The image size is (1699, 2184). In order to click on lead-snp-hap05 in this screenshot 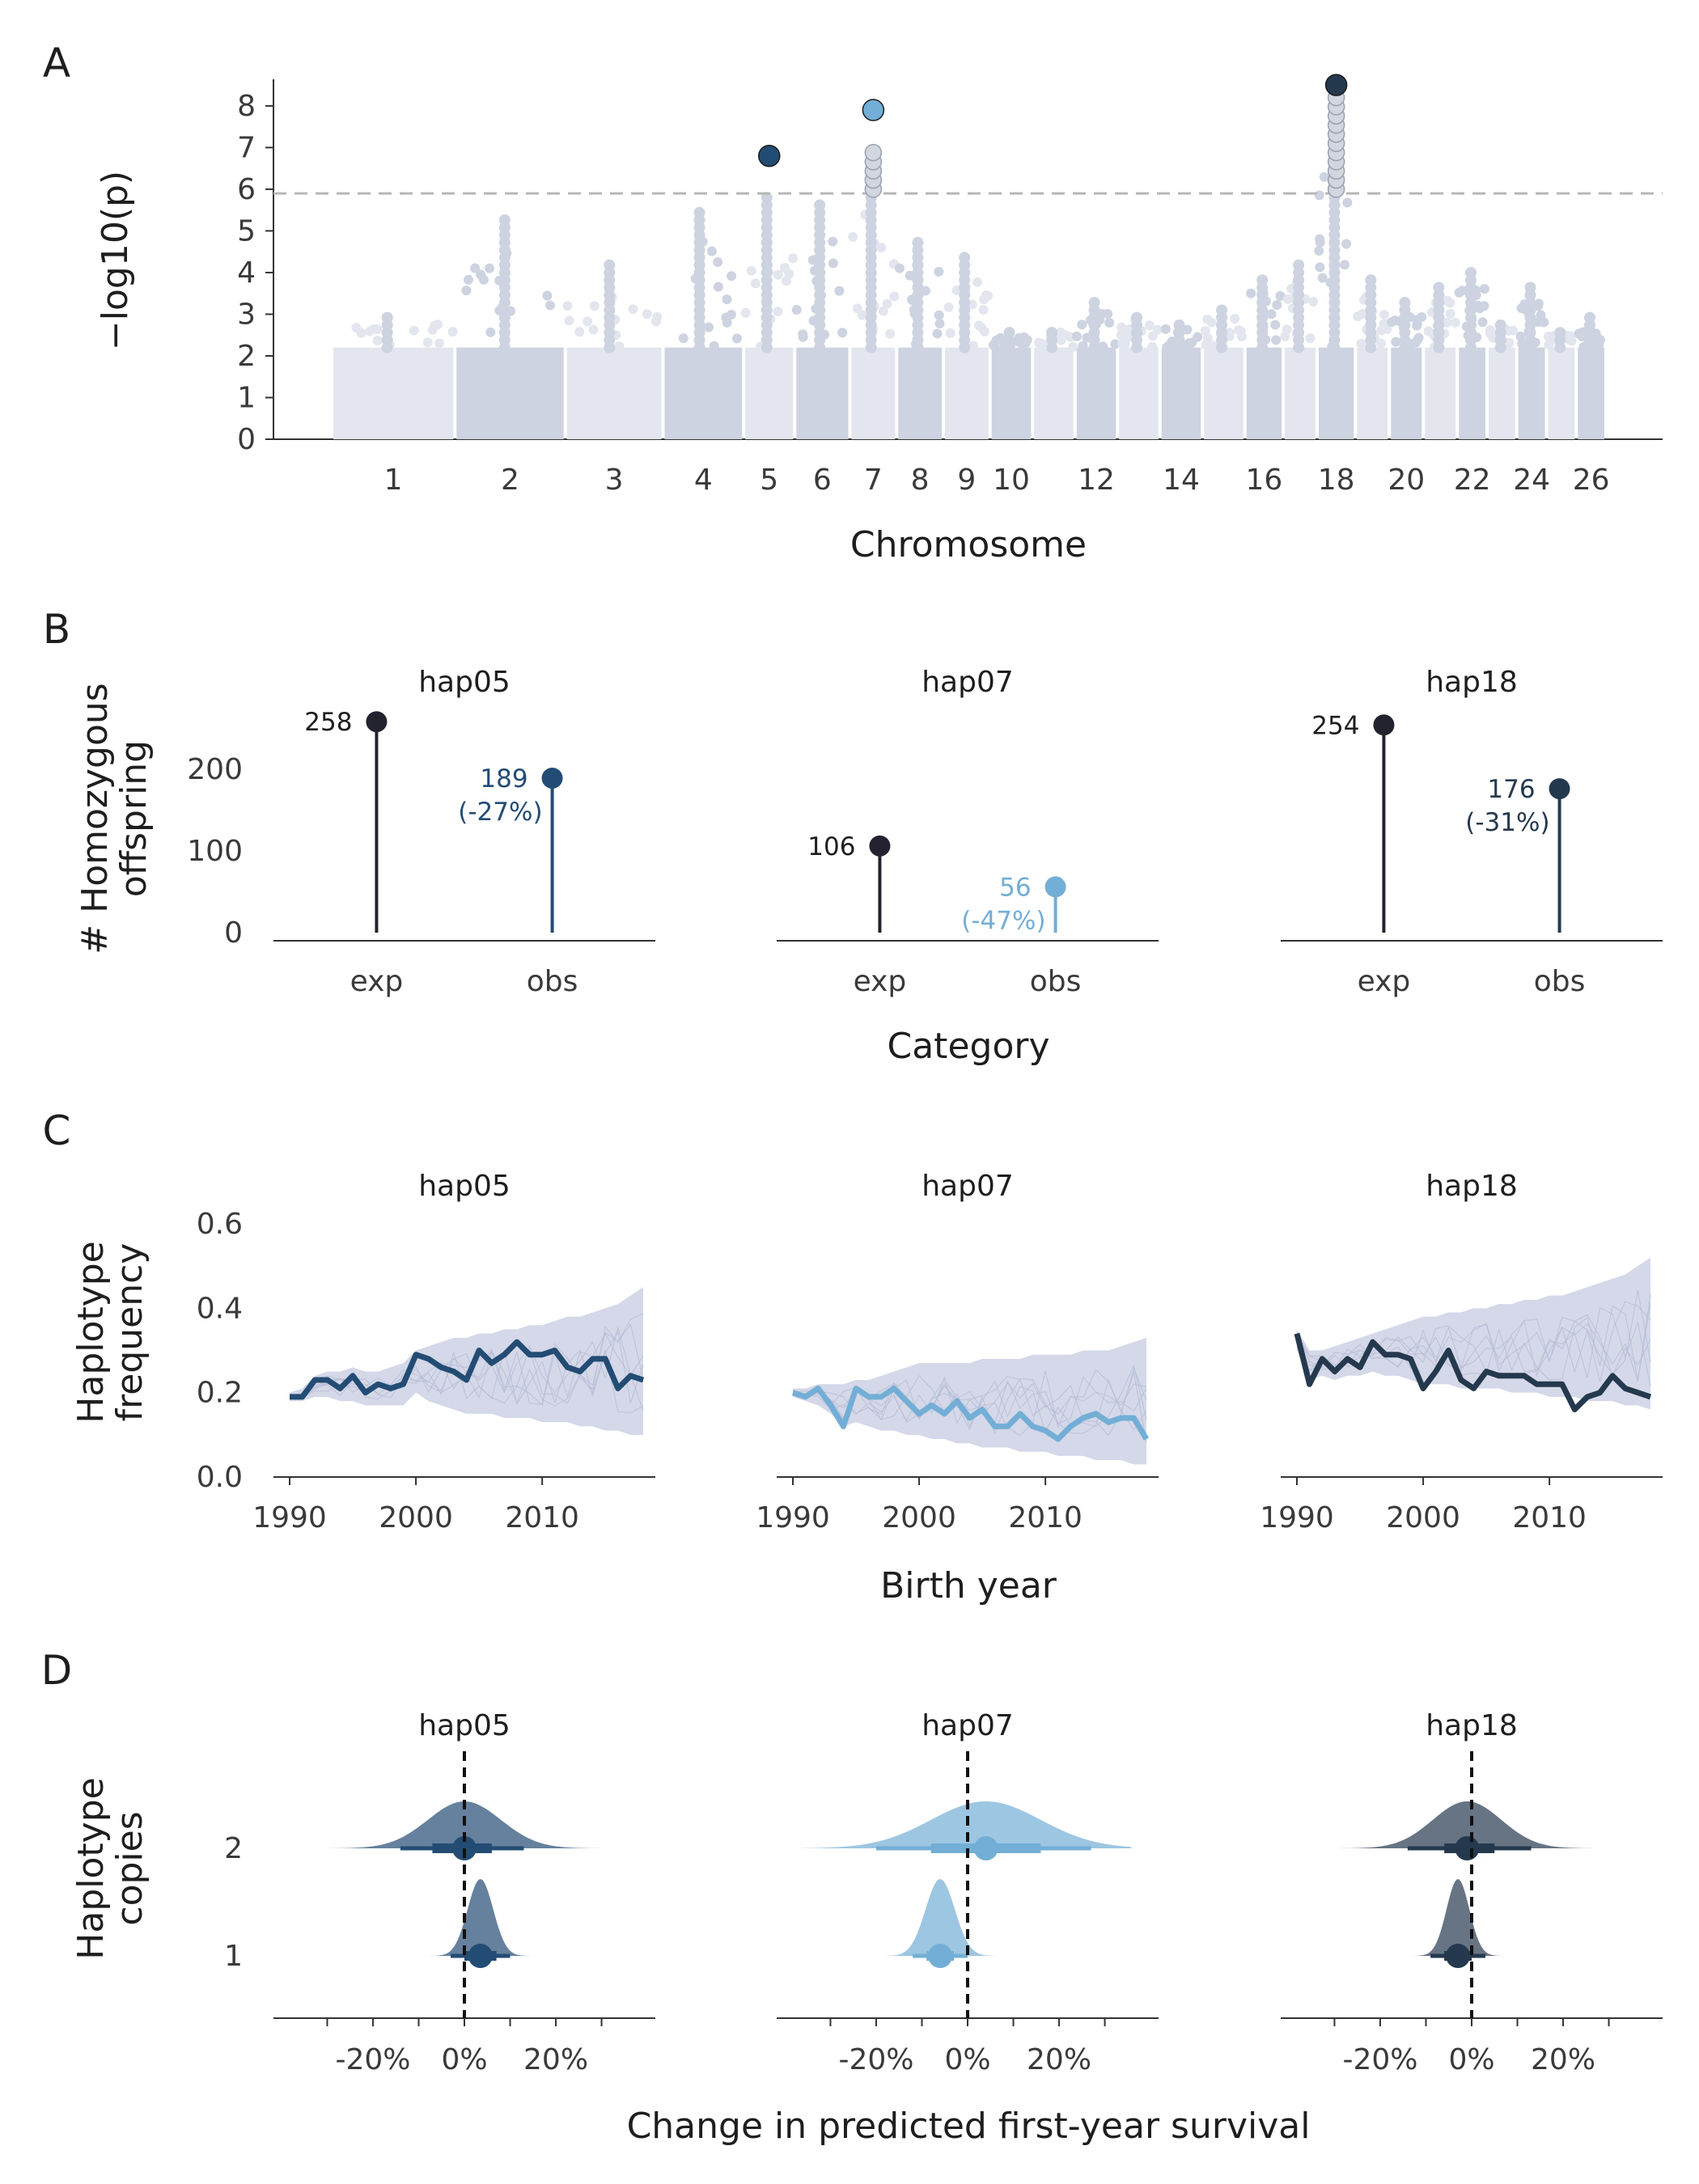, I will do `click(769, 155)`.